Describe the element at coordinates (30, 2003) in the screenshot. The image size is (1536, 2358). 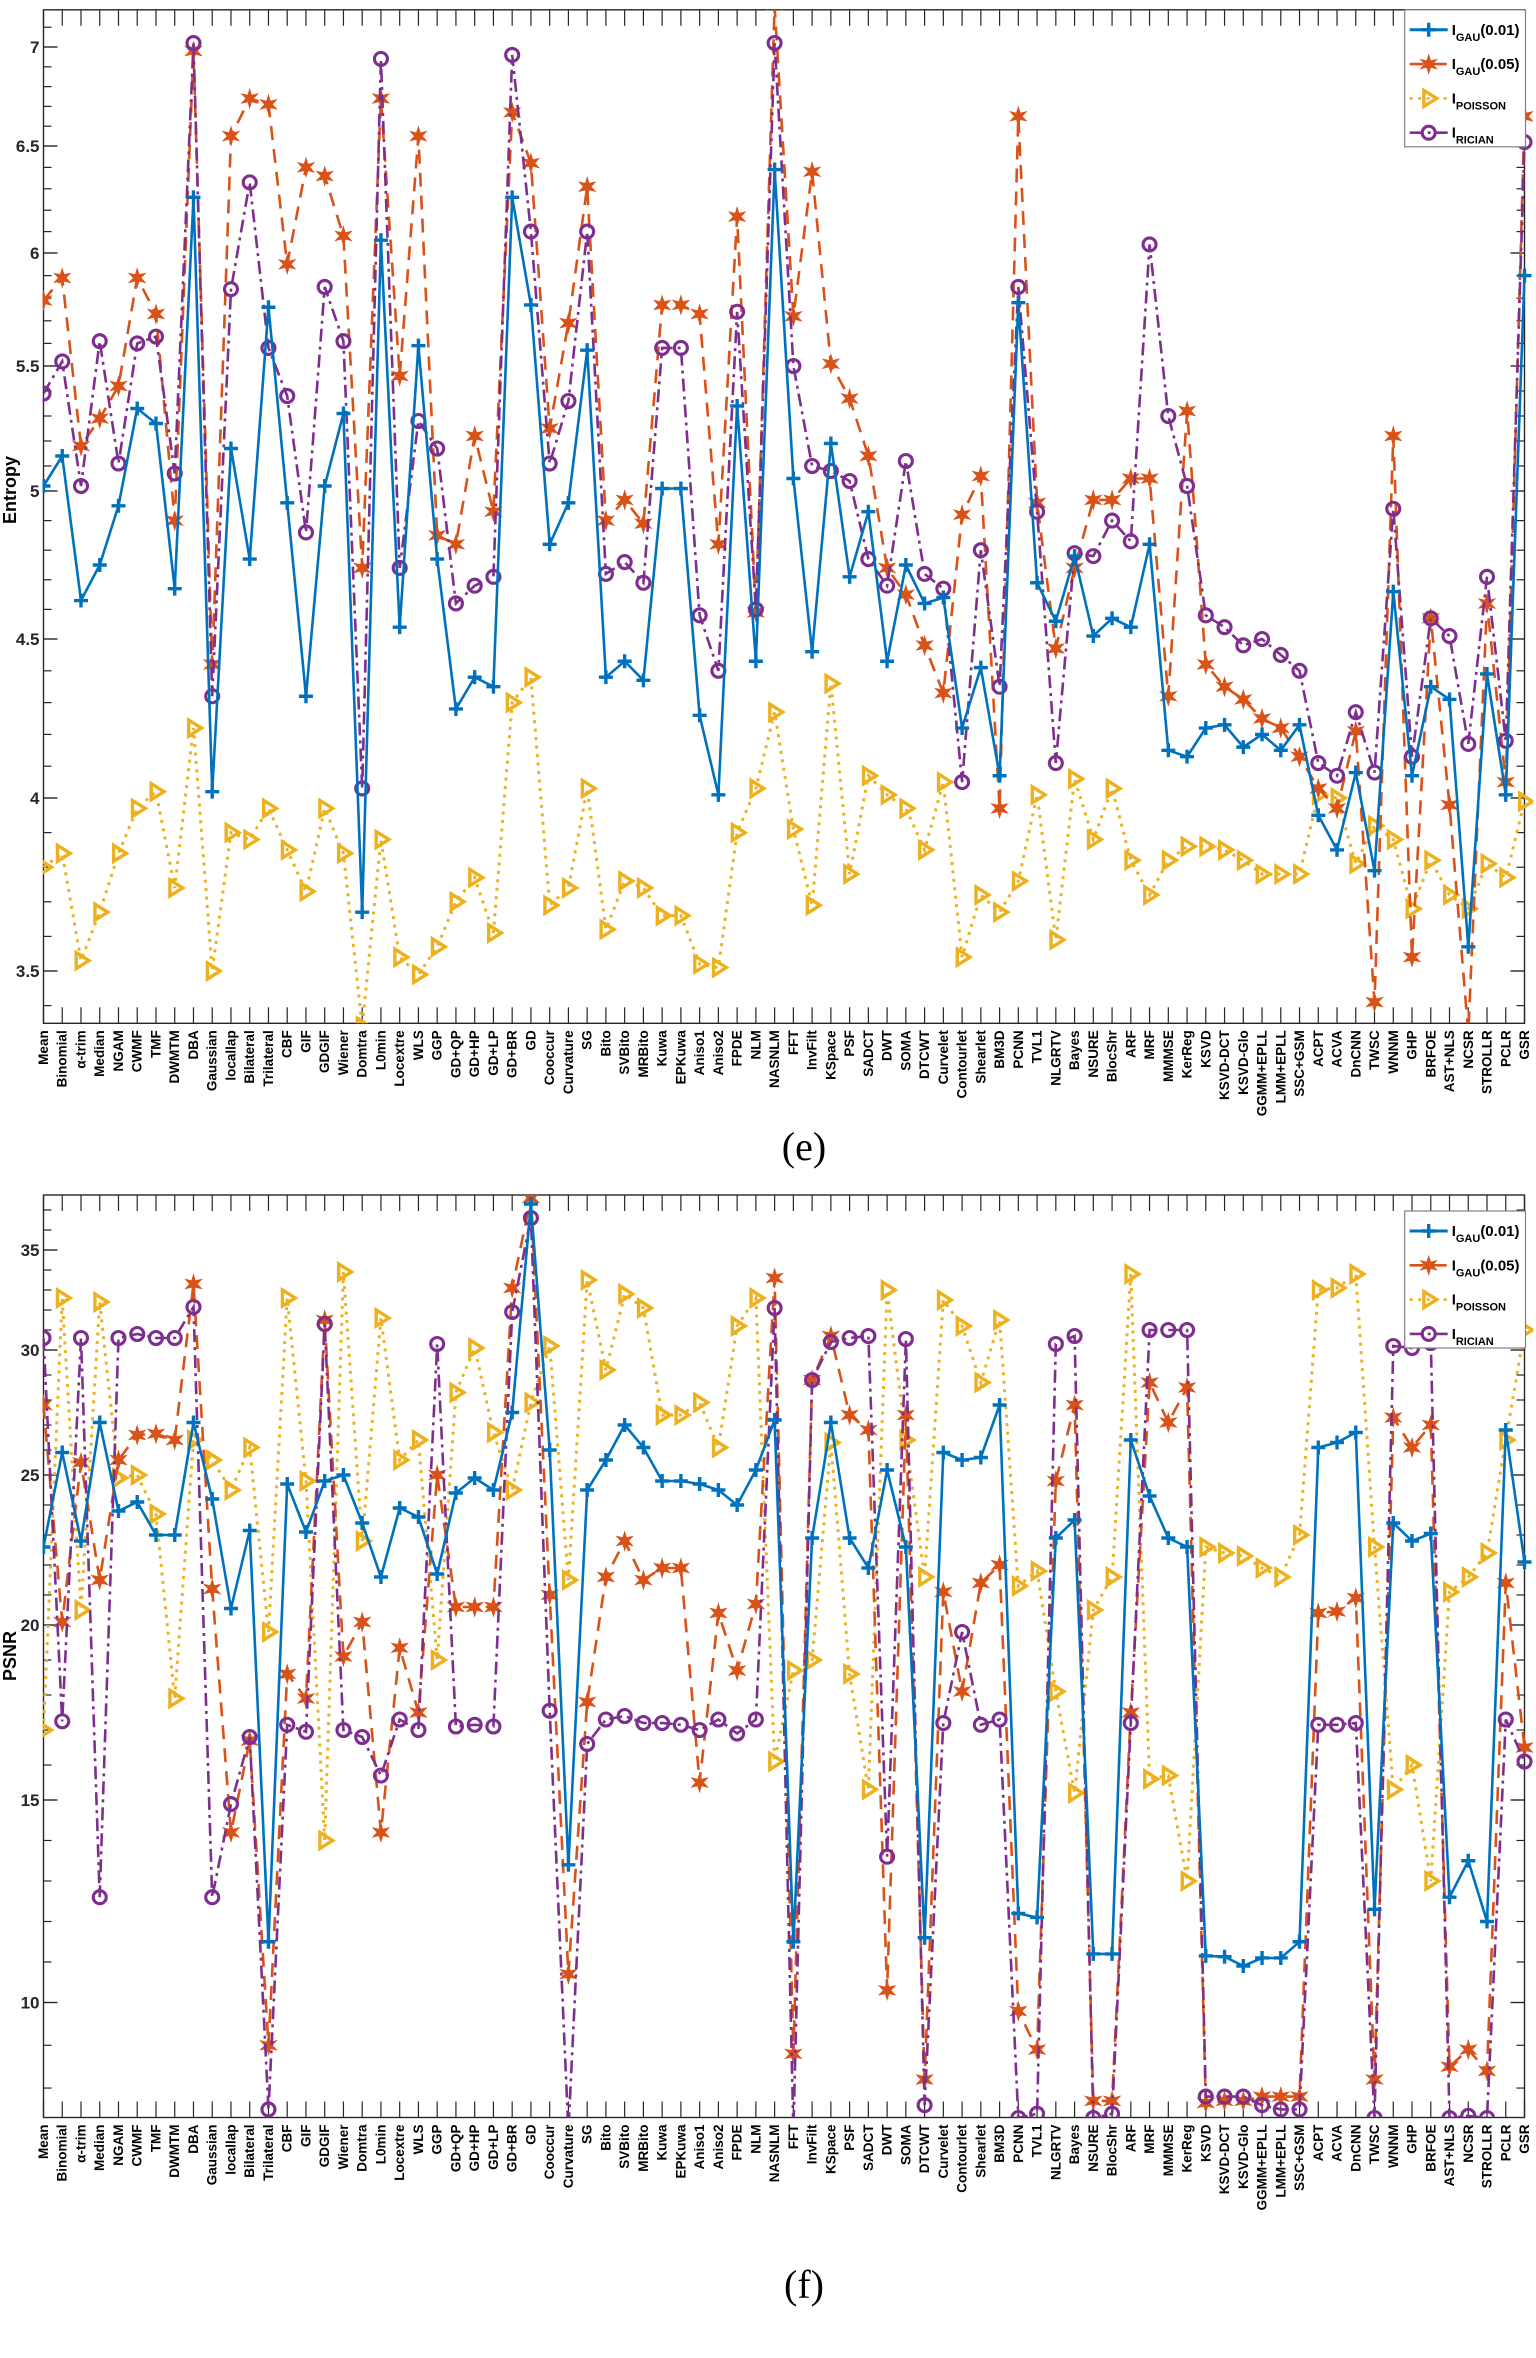
I see `svg-text: 10` at that location.